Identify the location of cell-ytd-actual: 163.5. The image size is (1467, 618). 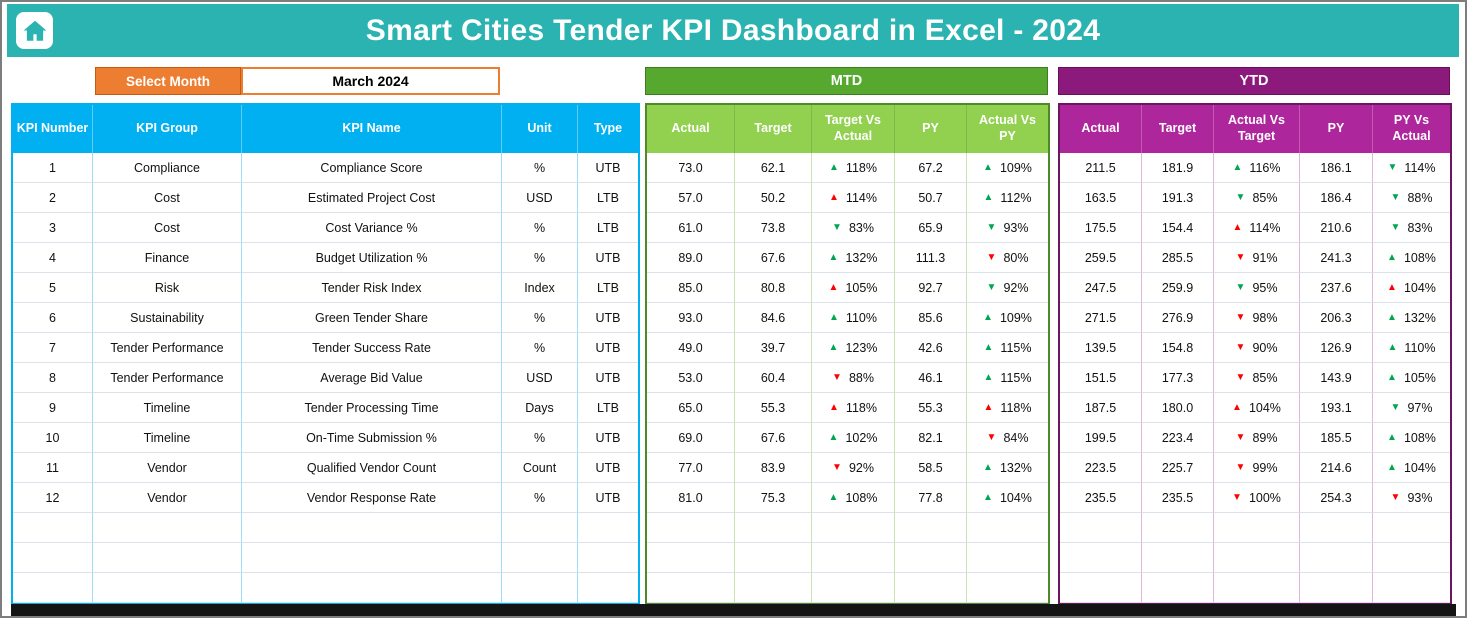
(1101, 198).